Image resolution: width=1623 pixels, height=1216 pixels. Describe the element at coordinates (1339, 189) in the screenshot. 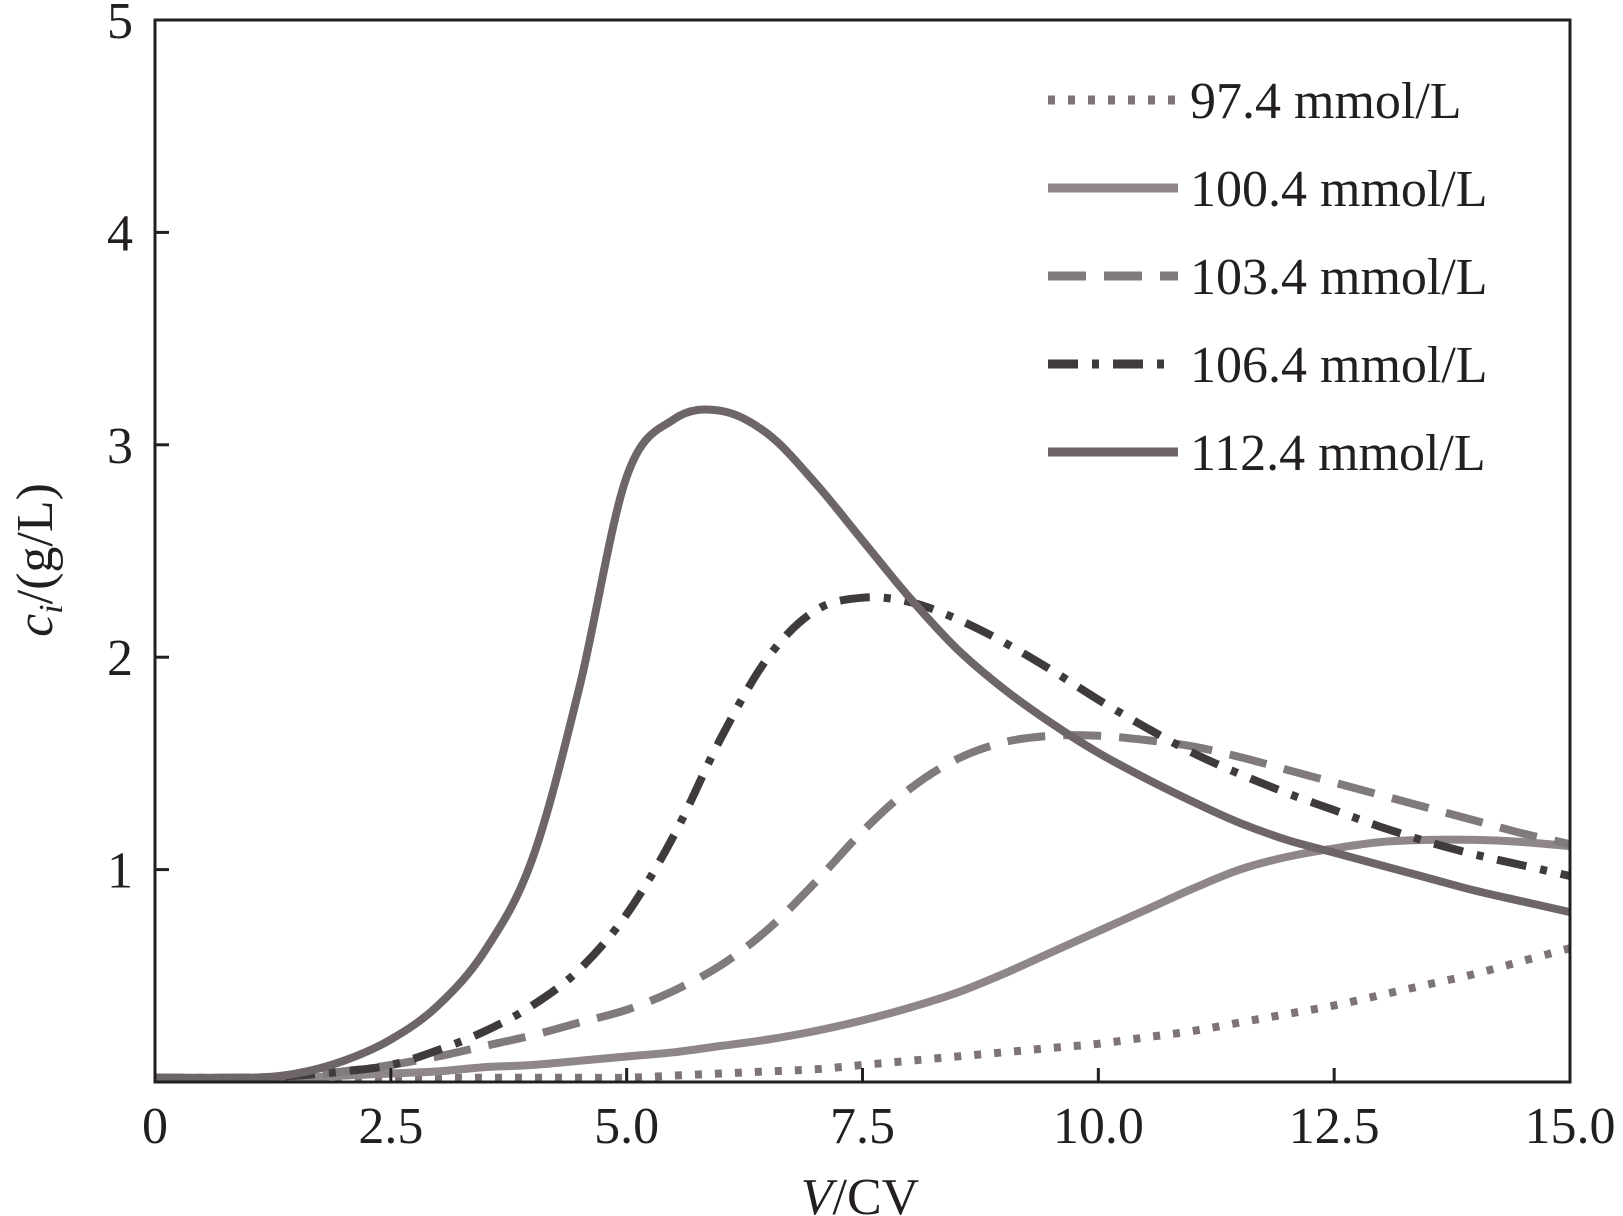

I see `legend-label-2: 100.4 mmol/L` at that location.